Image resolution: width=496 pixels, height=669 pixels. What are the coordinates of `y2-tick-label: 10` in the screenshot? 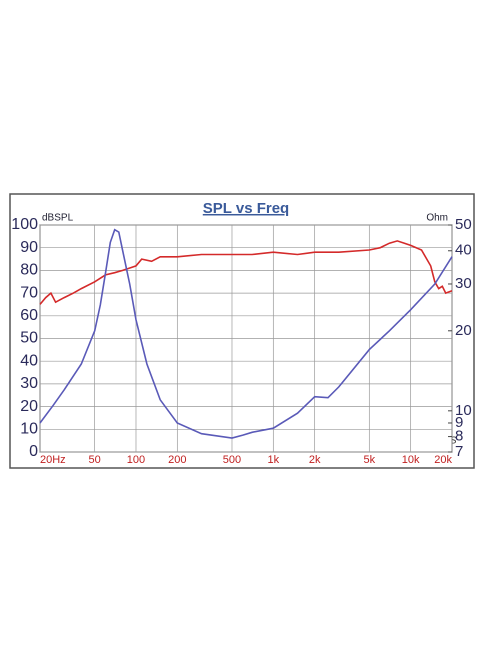 It's located at (463, 410).